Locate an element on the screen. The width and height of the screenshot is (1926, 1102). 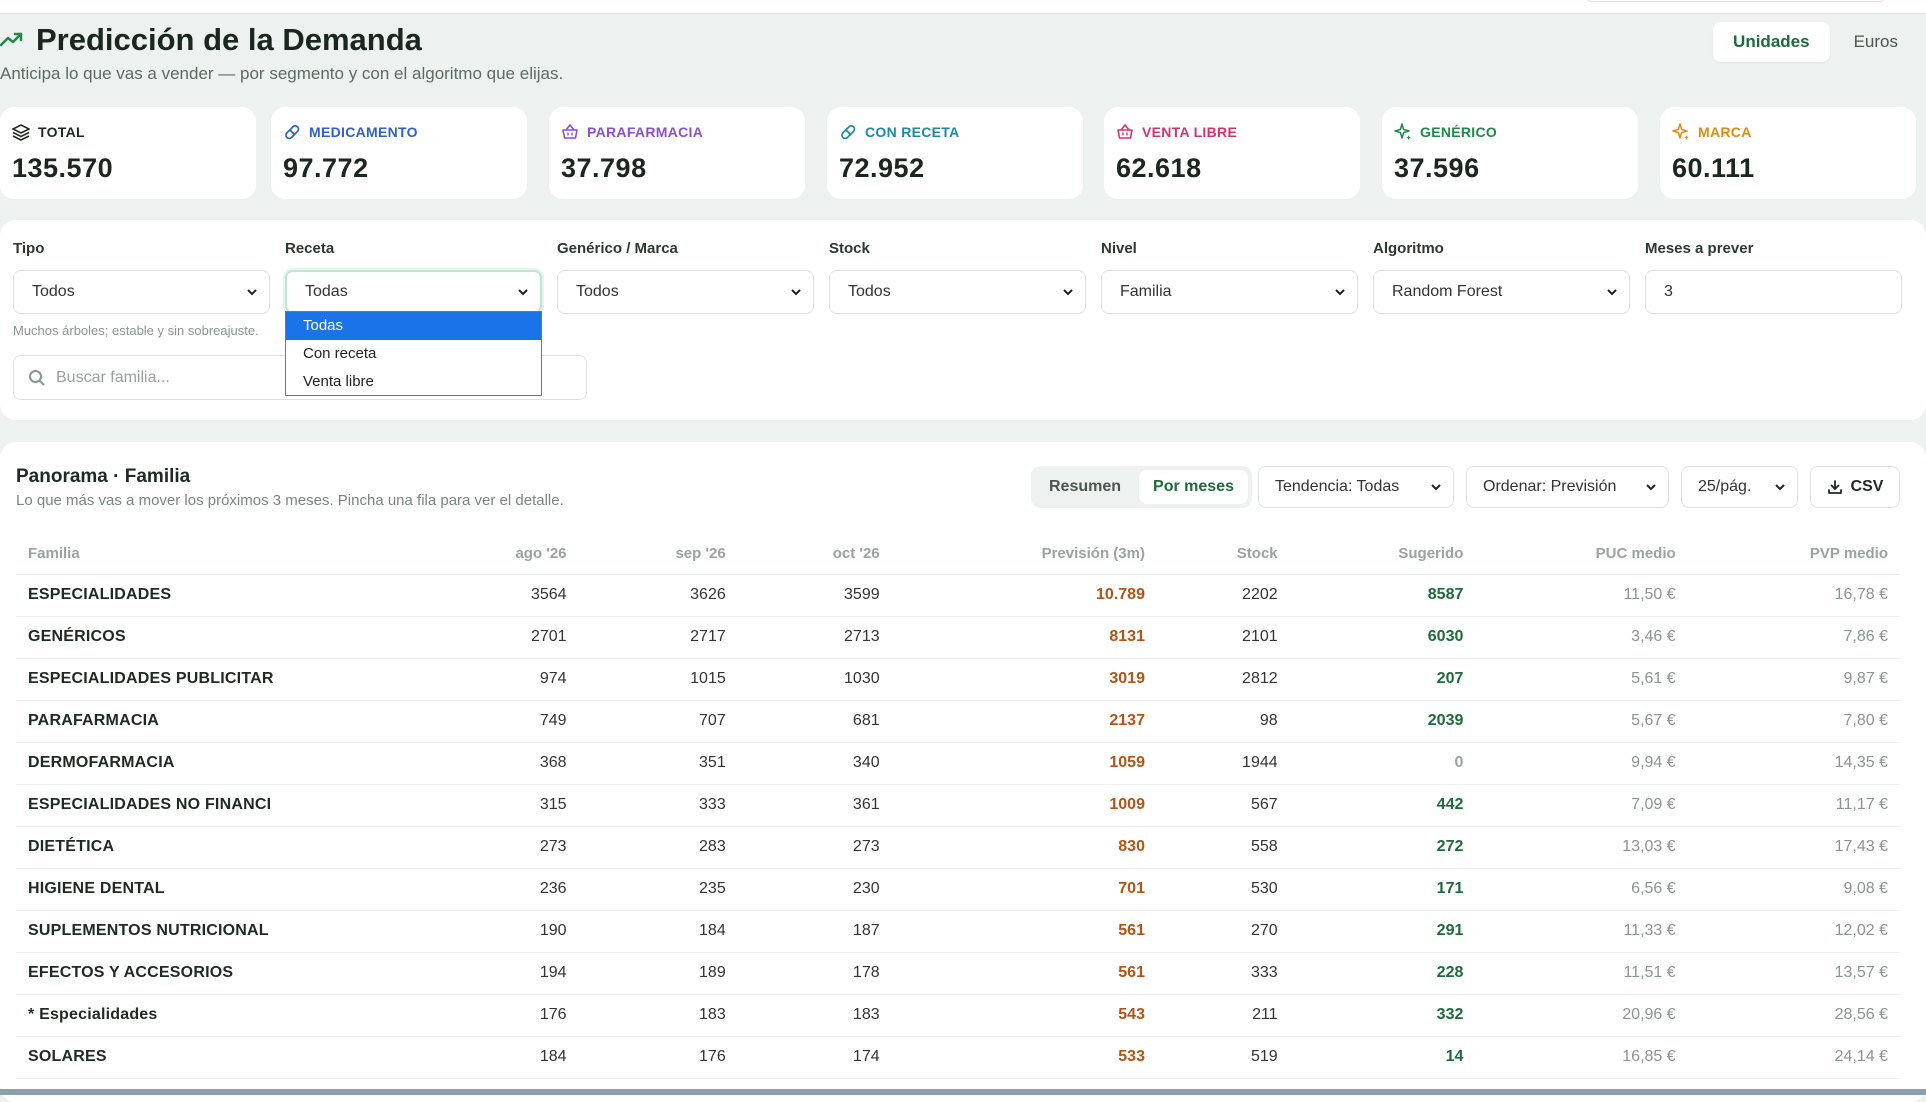
filter-nivel-select: Familia is located at coordinates (1229, 292).